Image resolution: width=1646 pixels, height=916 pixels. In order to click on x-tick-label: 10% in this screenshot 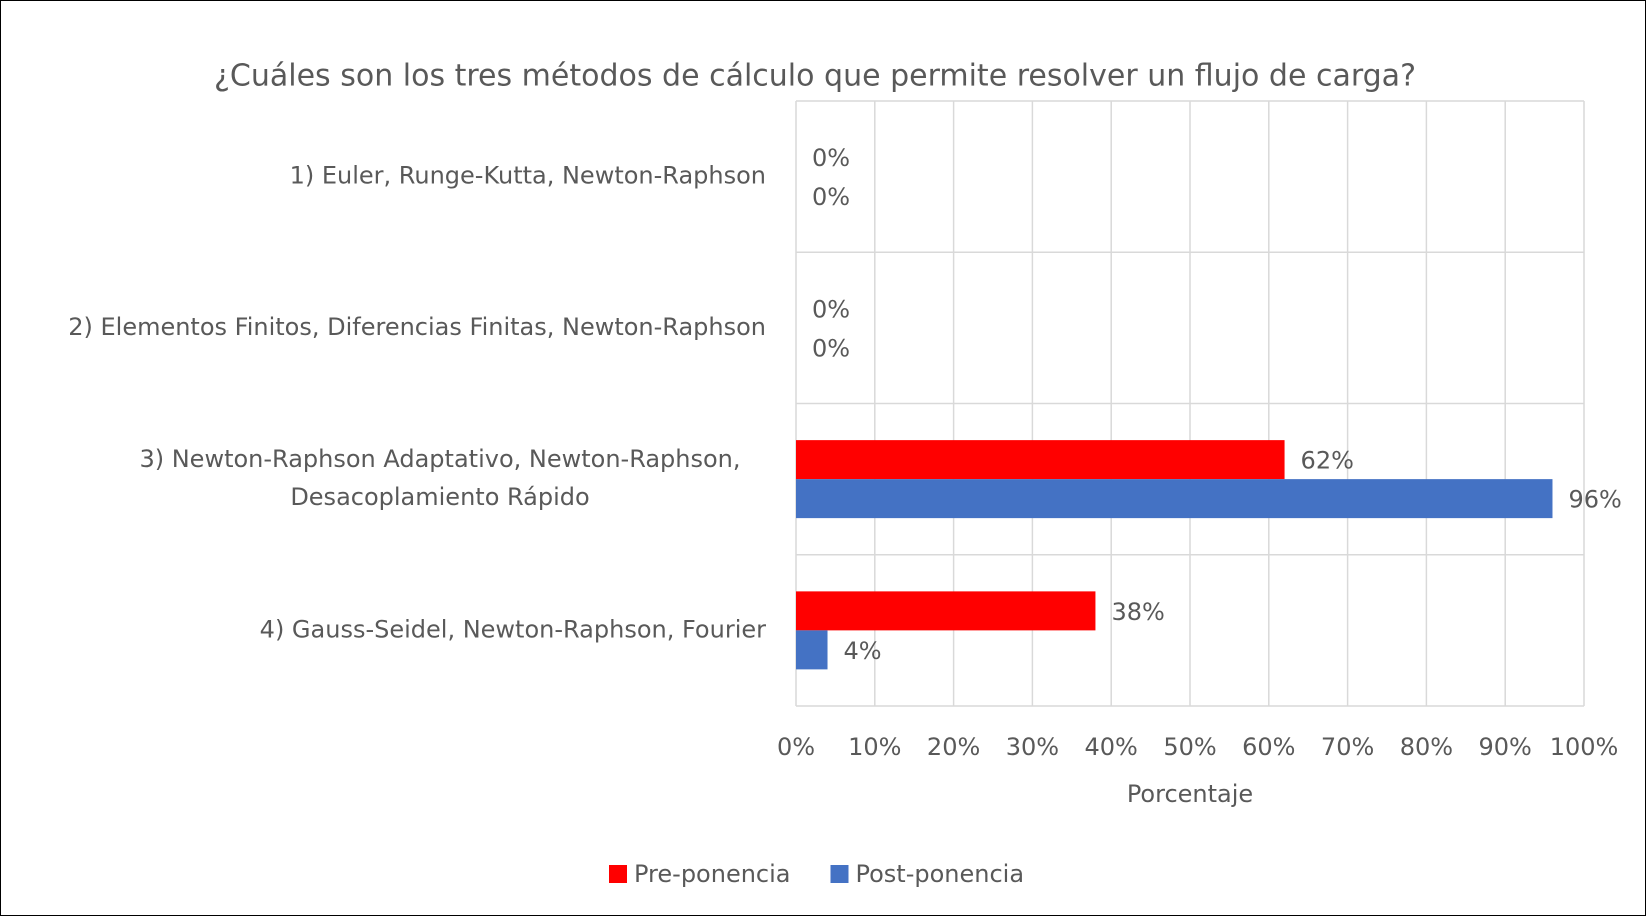, I will do `click(874, 747)`.